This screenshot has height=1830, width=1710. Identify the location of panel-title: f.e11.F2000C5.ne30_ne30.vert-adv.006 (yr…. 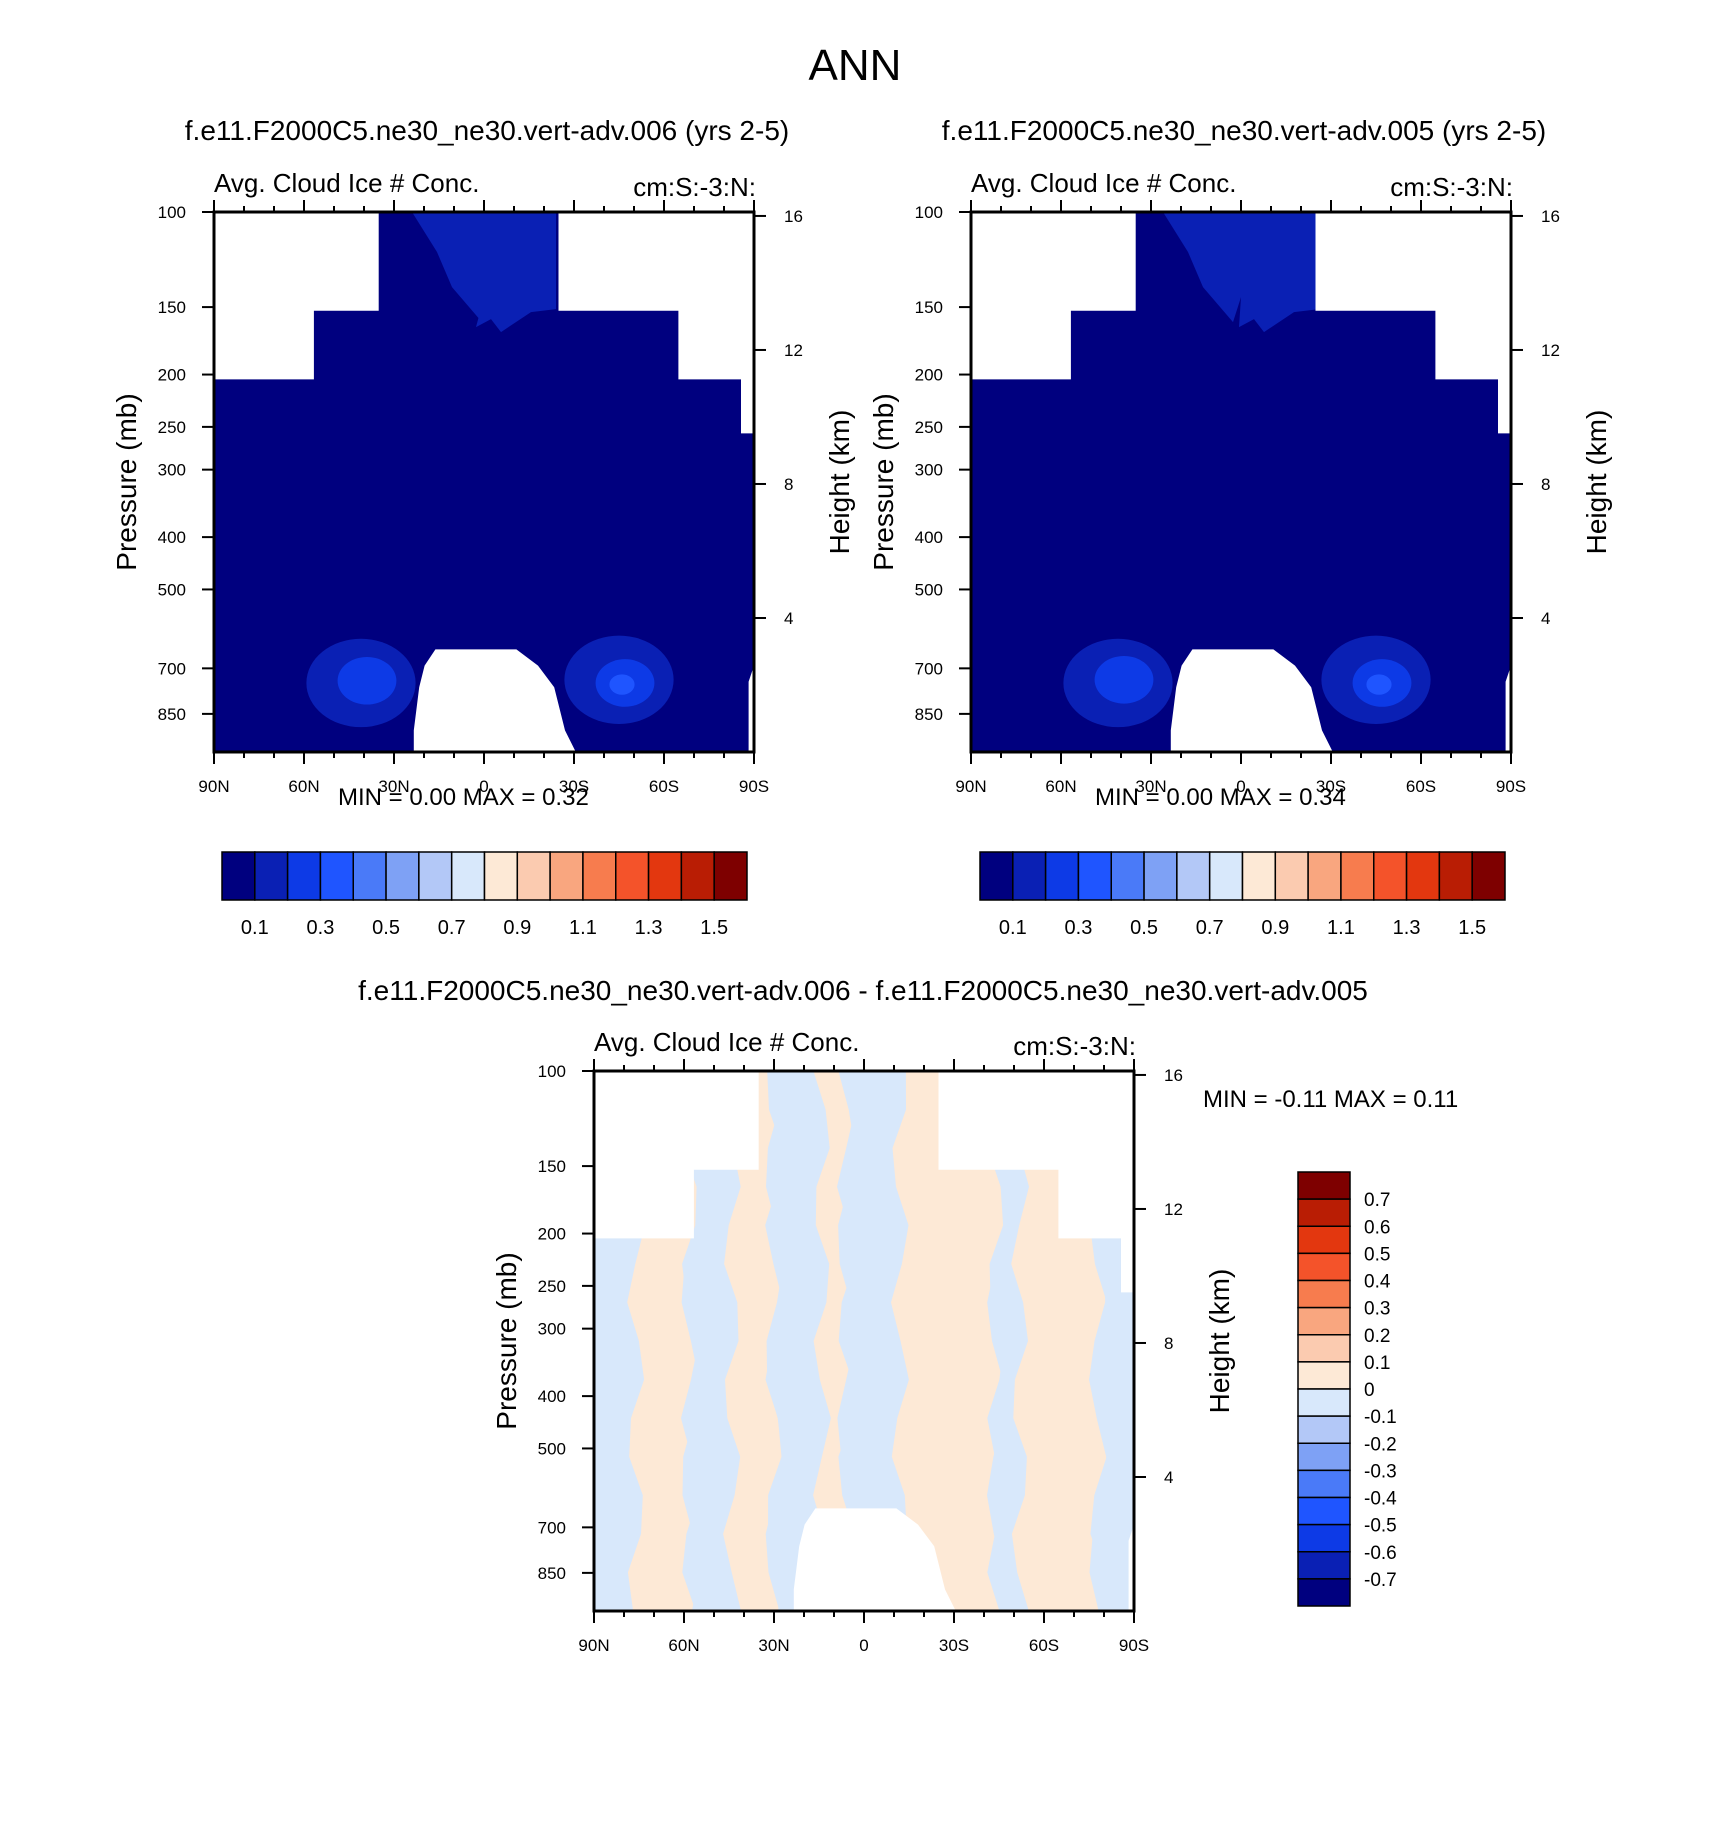
(487, 130).